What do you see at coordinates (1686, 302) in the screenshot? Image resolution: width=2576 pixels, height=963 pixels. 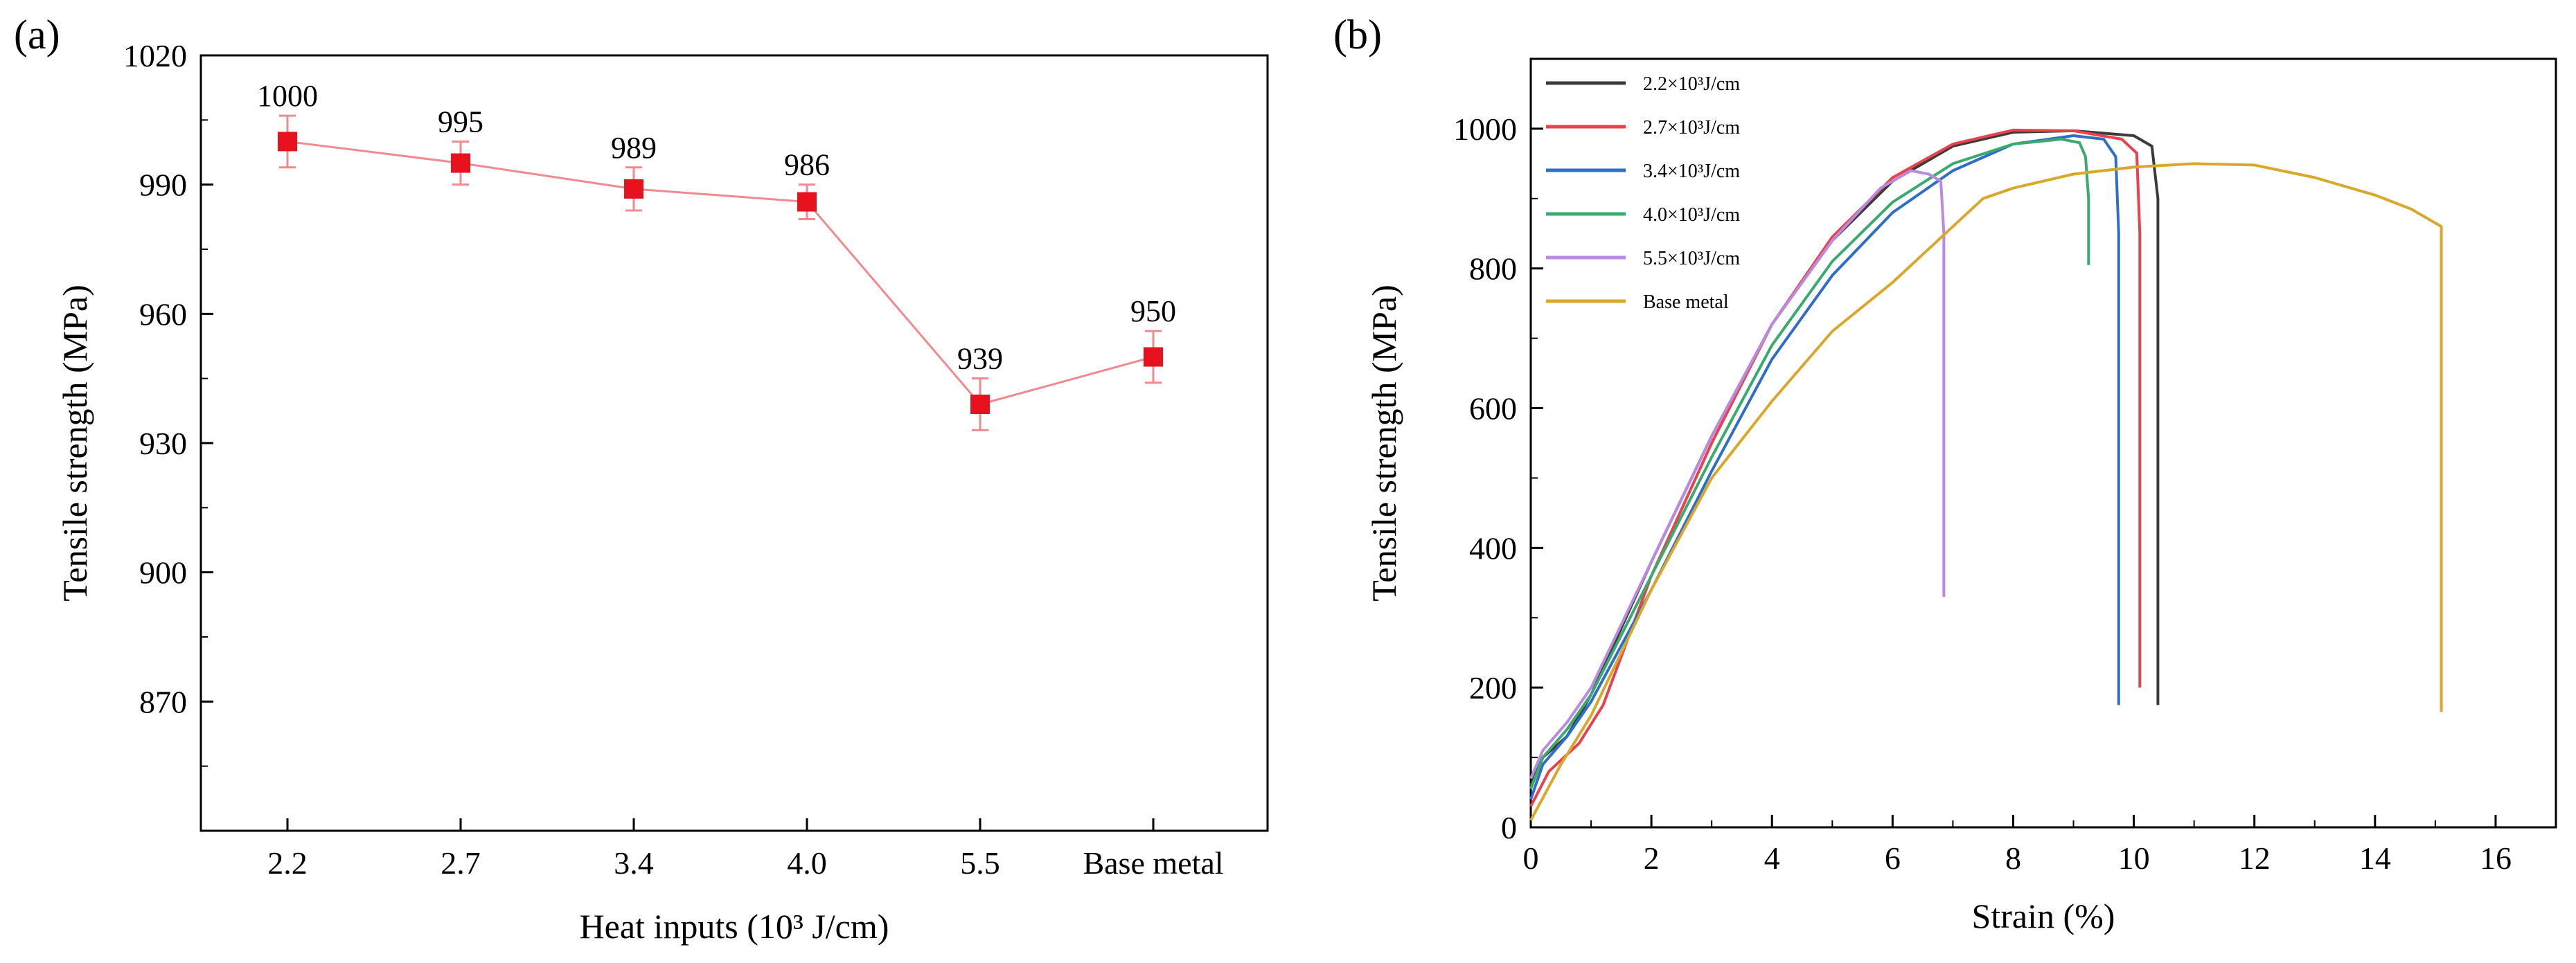 I see `b-legend-label-5: Base metal` at bounding box center [1686, 302].